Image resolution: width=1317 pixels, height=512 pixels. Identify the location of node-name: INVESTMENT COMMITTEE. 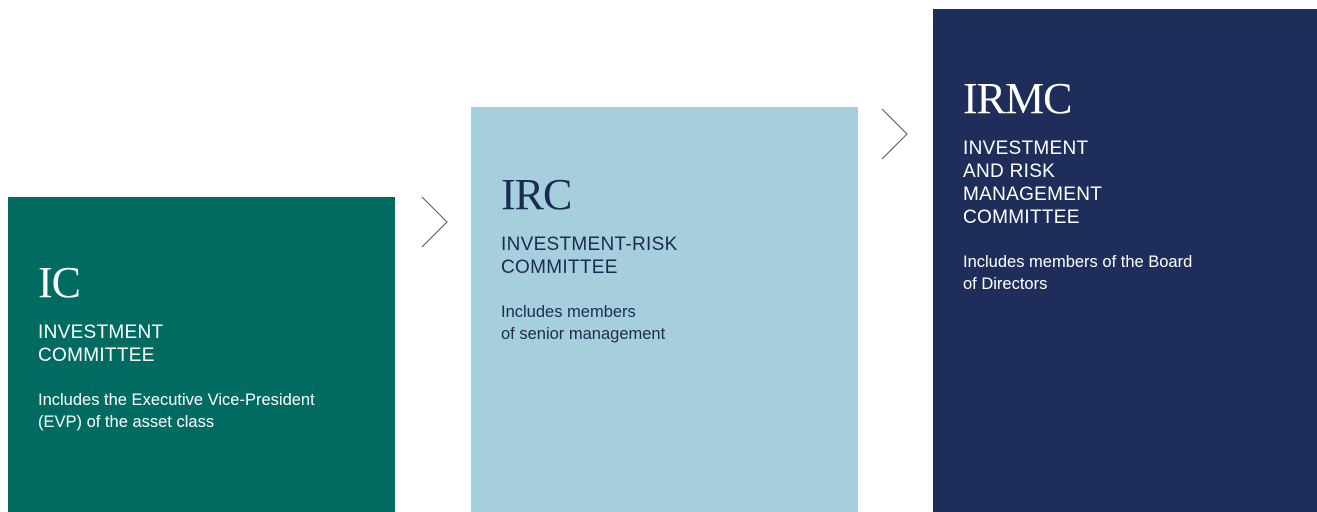
(201, 344).